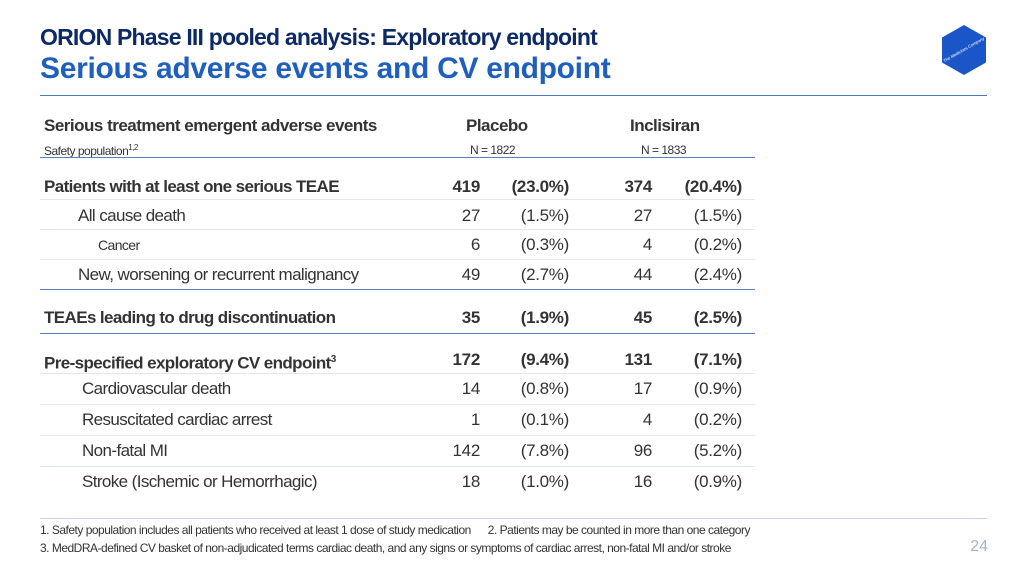 This screenshot has width=1024, height=576. What do you see at coordinates (643, 450) in the screenshot?
I see `inclisiran-count: 96` at bounding box center [643, 450].